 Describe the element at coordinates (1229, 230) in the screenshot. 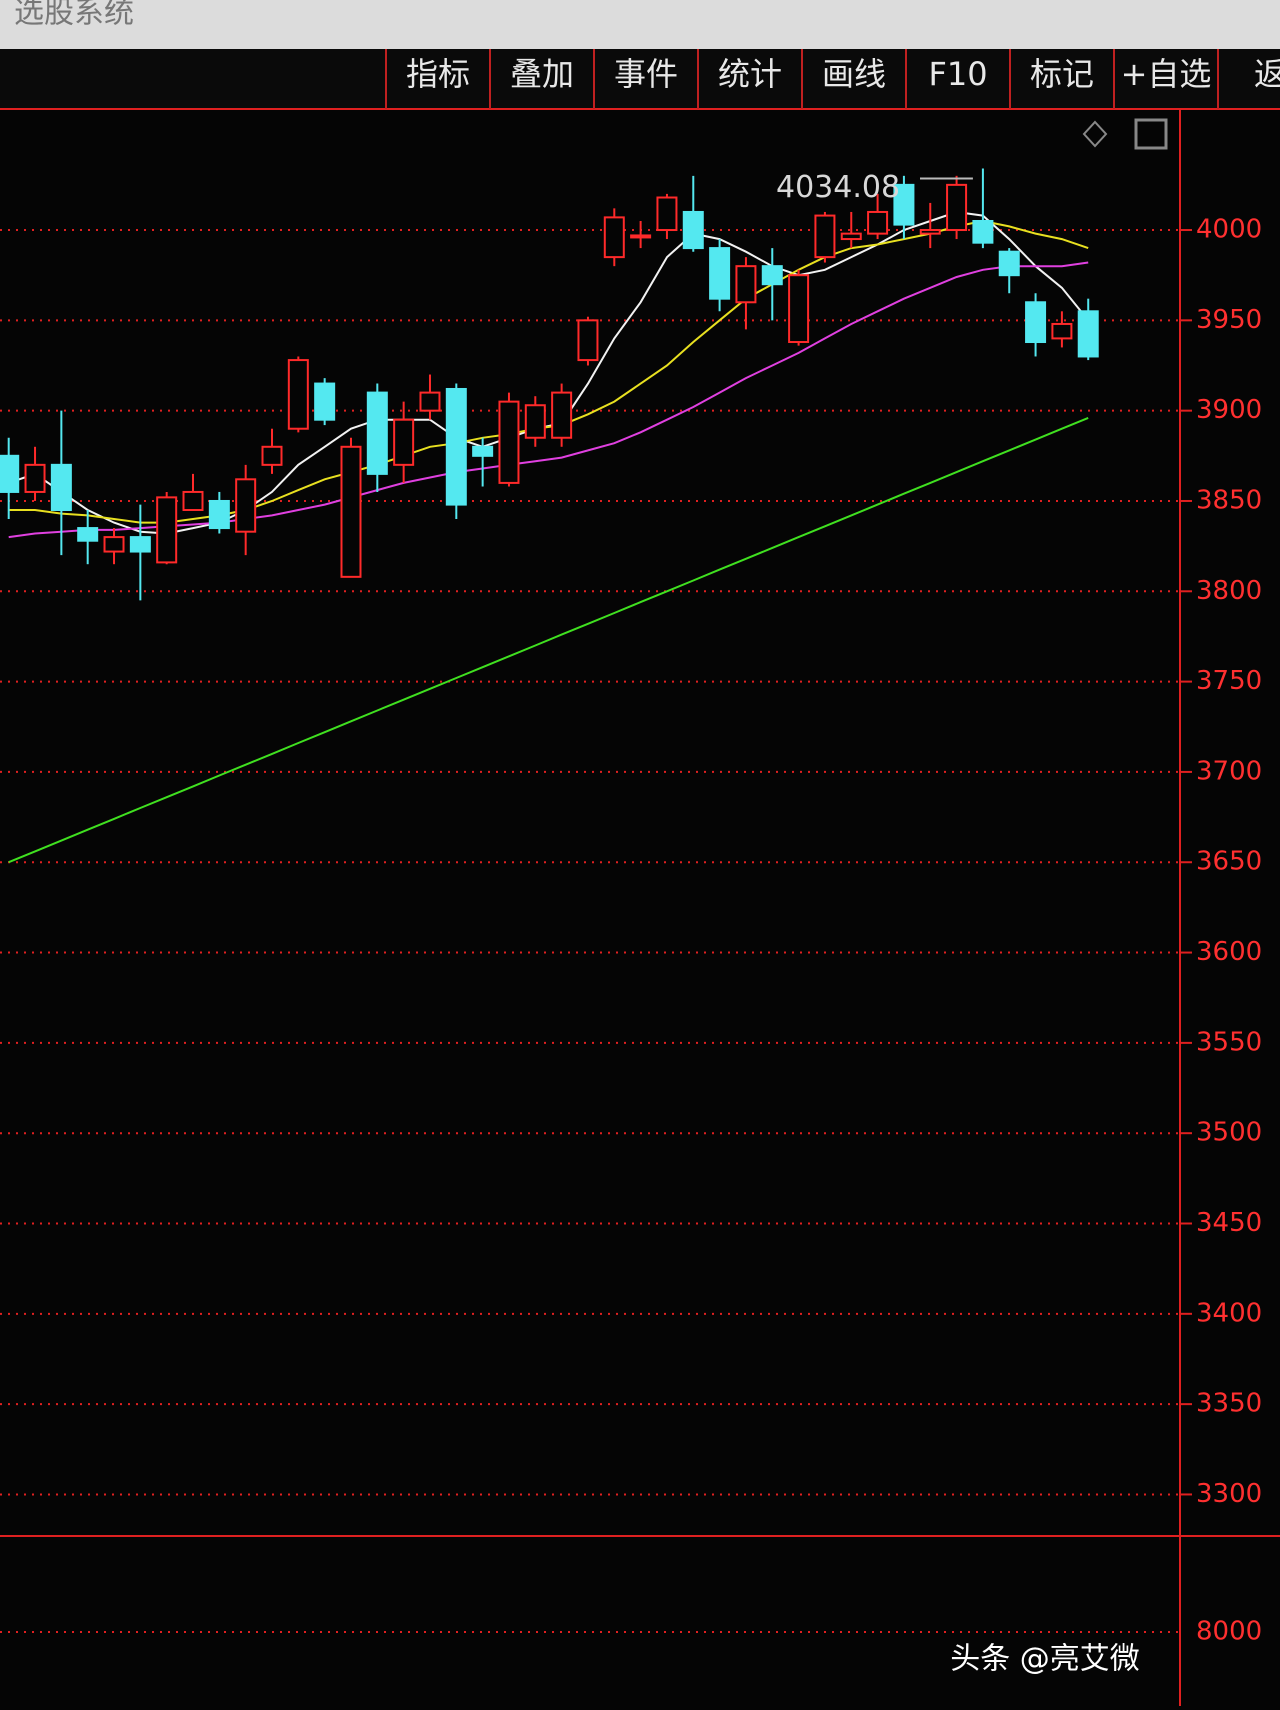

I see `y-tick-label: 4000` at that location.